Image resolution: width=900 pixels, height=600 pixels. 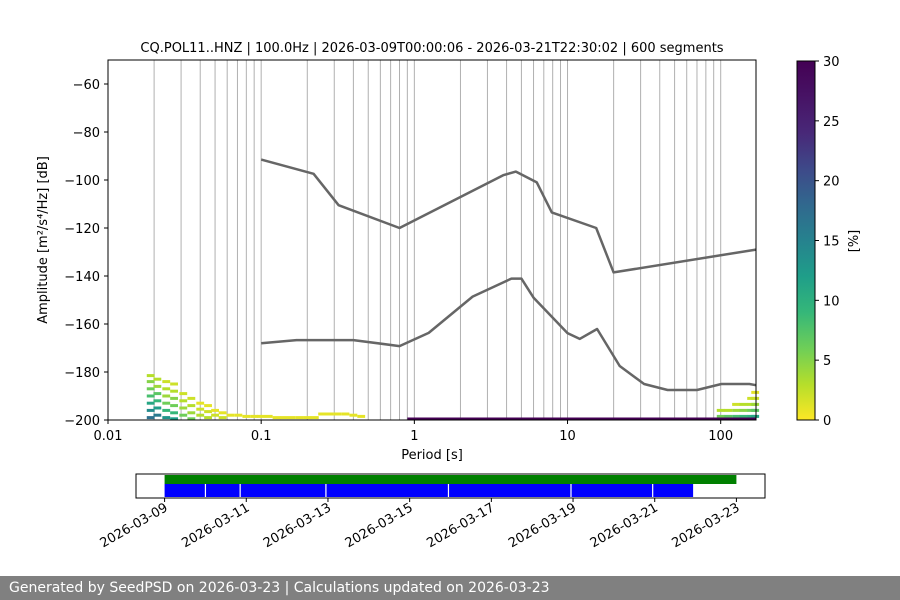 I want to click on colorbar-tick-label: 15, so click(x=831, y=242).